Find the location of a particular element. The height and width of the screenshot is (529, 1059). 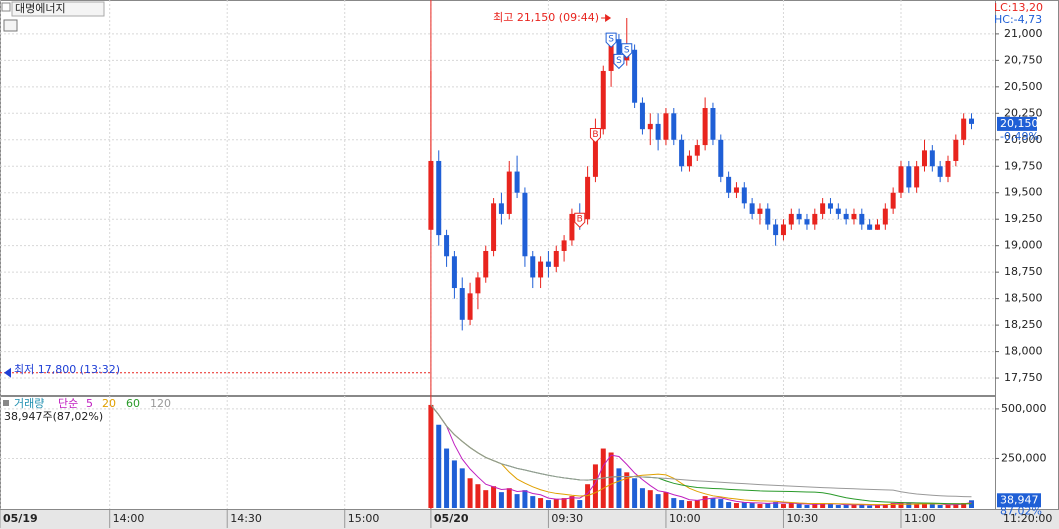

x-tick-label: 14:00 is located at coordinates (129, 518).